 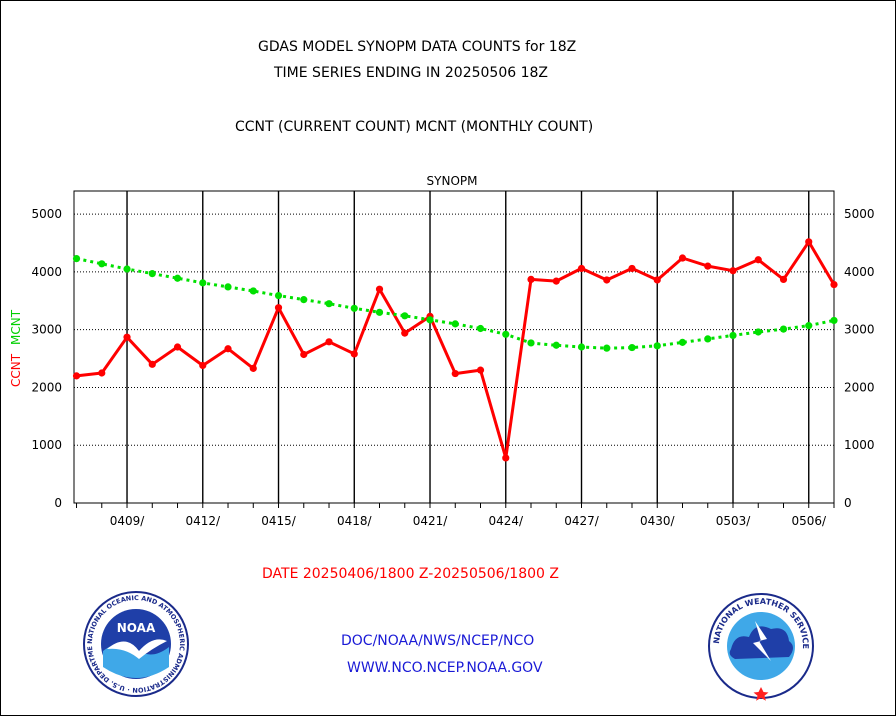 I want to click on x-tick-label: 0503/, so click(x=734, y=521).